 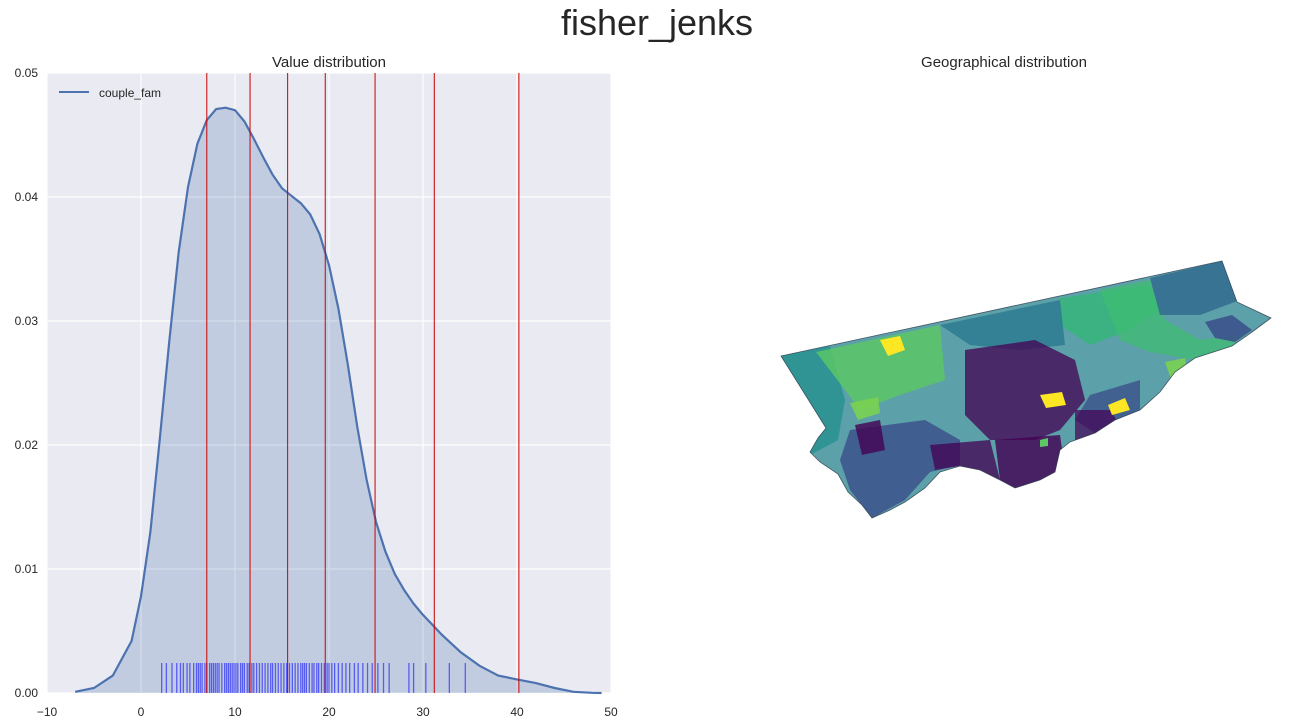 I want to click on map-regions, so click(x=1026, y=389).